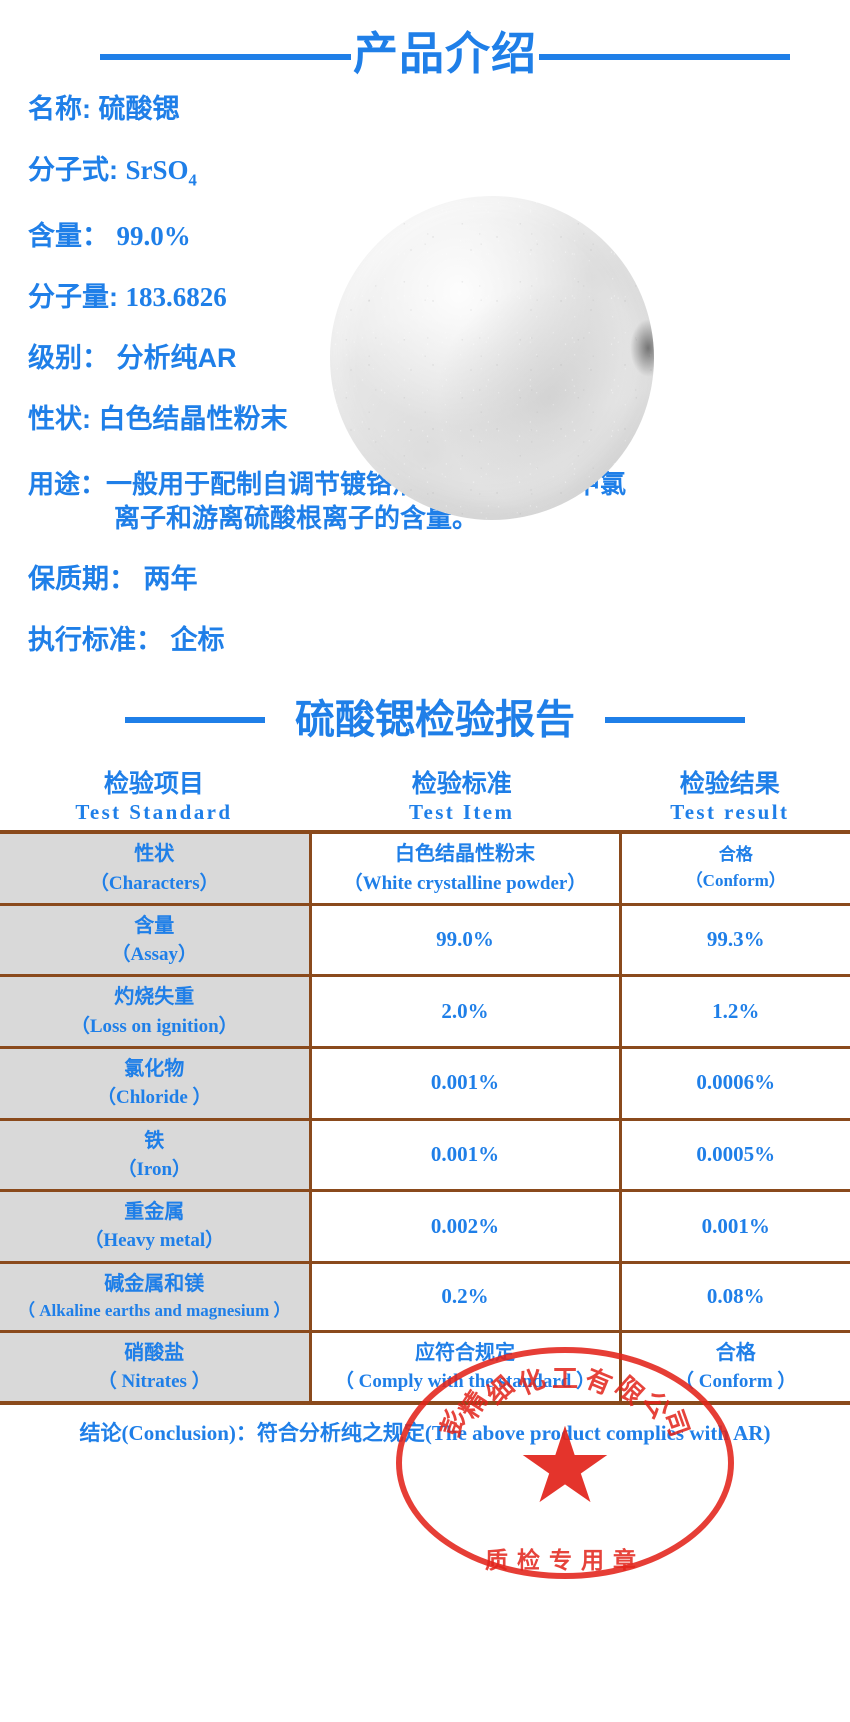 This screenshot has height=1722, width=850. What do you see at coordinates (154, 1241) in the screenshot?
I see `row-item-en: （Heavy metal）` at bounding box center [154, 1241].